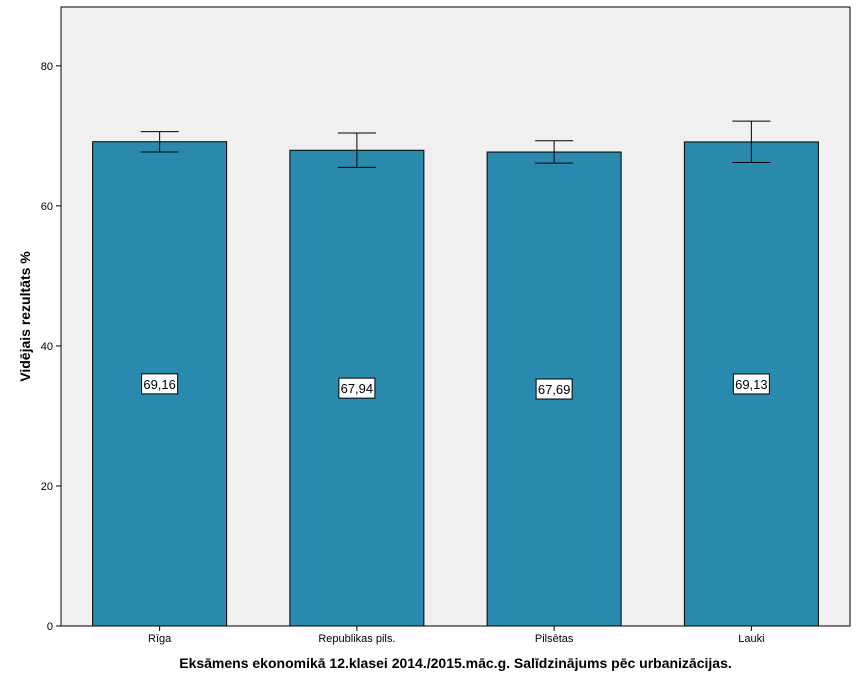 The width and height of the screenshot is (858, 686). Describe the element at coordinates (160, 639) in the screenshot. I see `x-tick-label-0: Rīga` at that location.